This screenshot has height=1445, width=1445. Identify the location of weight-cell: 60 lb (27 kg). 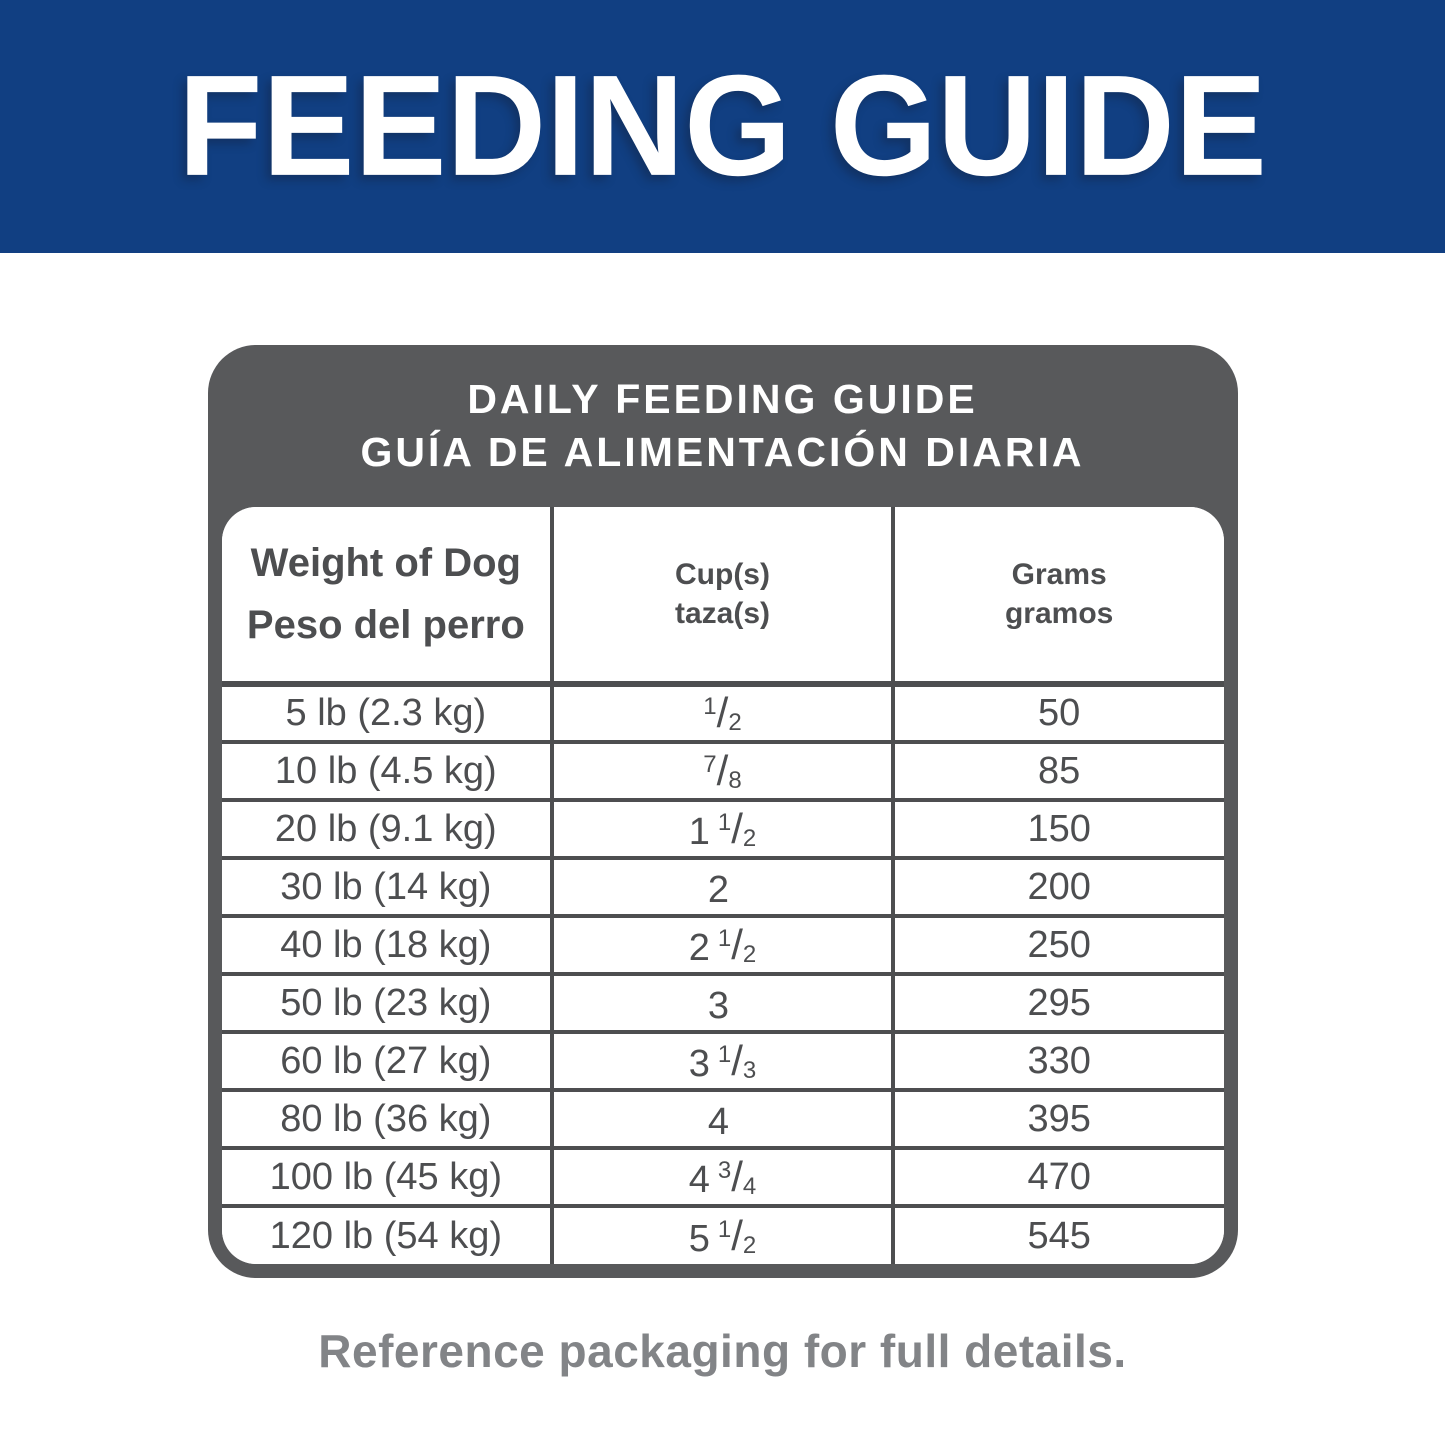
(388, 1061).